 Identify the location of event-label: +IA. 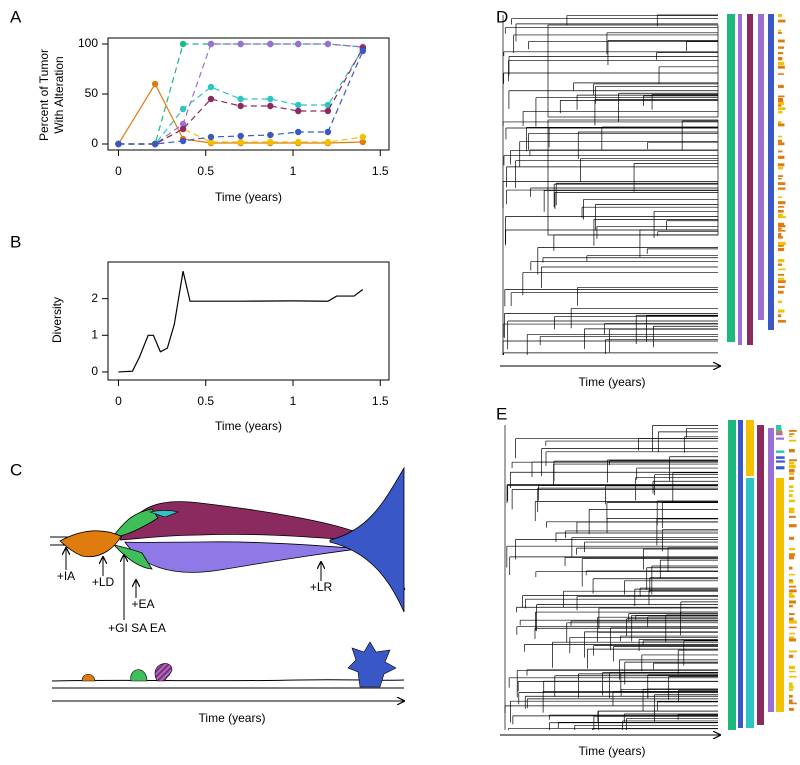
(66, 576).